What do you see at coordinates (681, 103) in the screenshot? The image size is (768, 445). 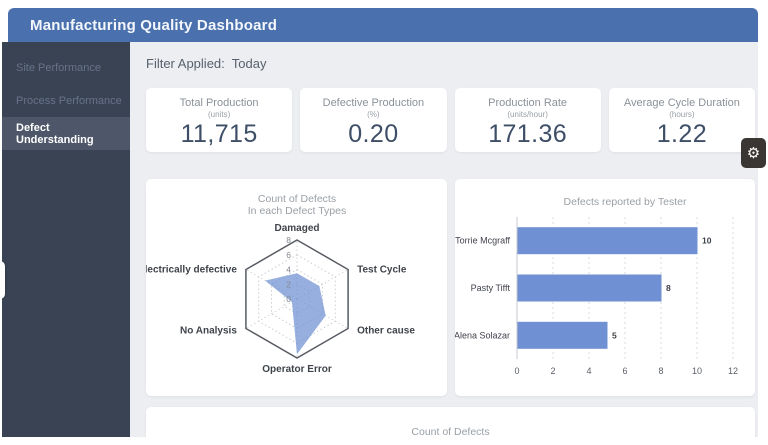 I see `kpi-title: Average Cycle Duration` at bounding box center [681, 103].